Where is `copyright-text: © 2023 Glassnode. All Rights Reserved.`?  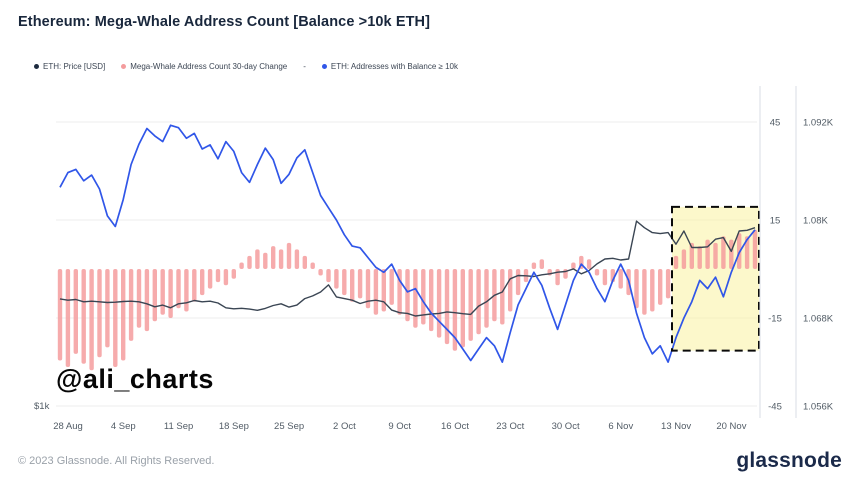
copyright-text: © 2023 Glassnode. All Rights Reserved. is located at coordinates (116, 461).